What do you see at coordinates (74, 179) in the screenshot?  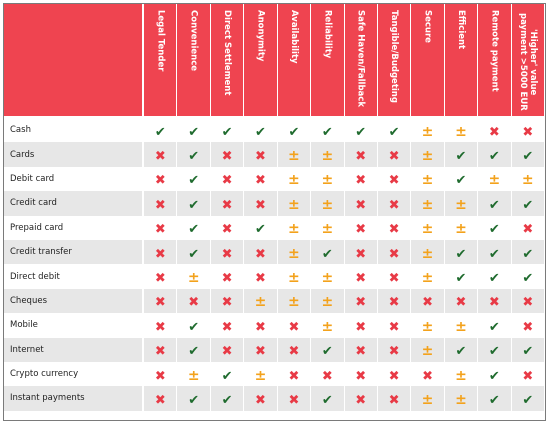 I see `row-label: Debit card` at bounding box center [74, 179].